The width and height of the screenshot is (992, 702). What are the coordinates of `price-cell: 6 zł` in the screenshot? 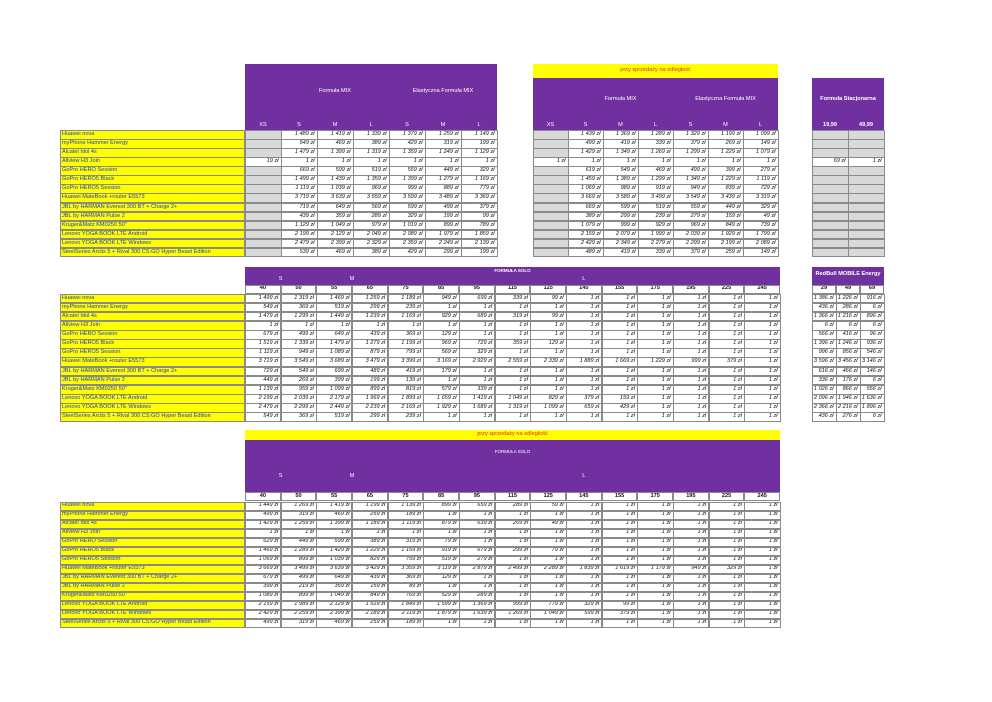 It's located at (872, 417).